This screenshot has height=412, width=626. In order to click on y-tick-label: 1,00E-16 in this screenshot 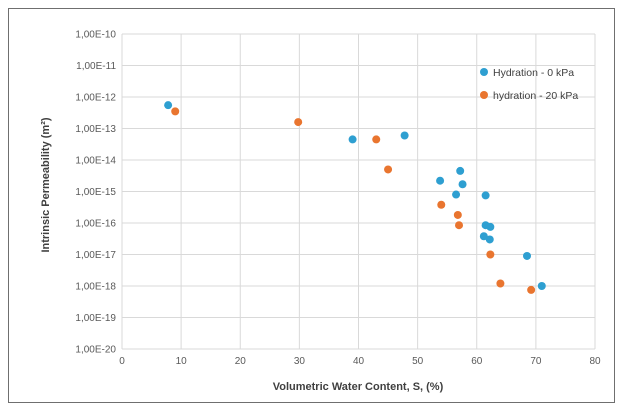, I will do `click(95, 224)`.